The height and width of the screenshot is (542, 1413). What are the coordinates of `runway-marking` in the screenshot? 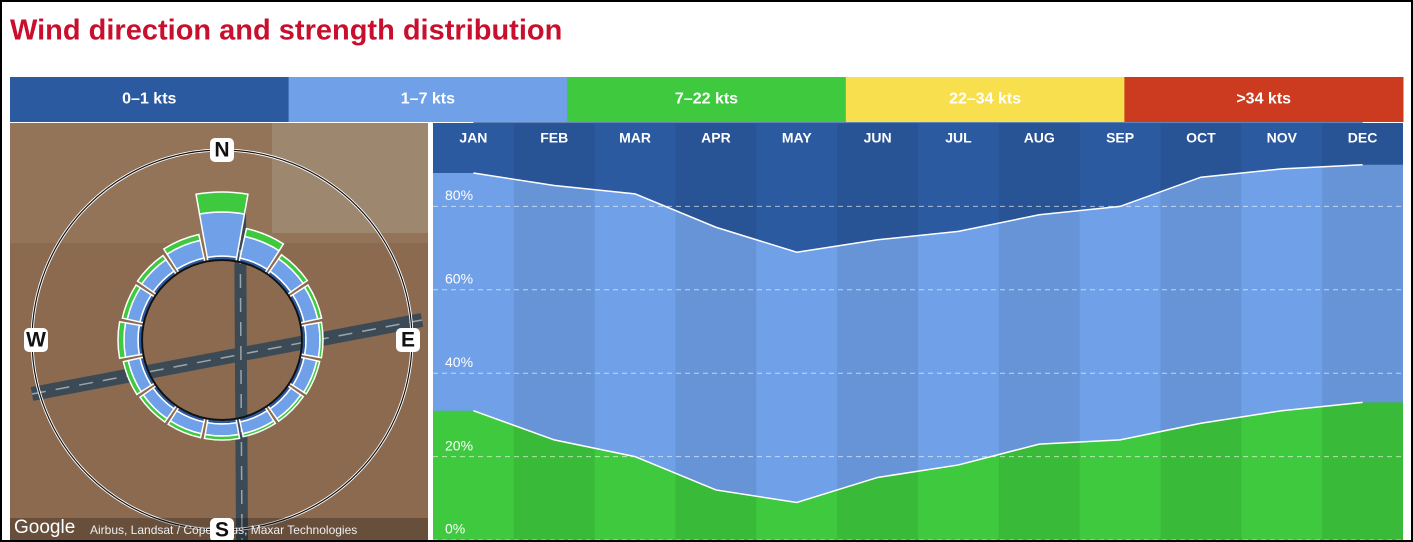 It's located at (227, 357).